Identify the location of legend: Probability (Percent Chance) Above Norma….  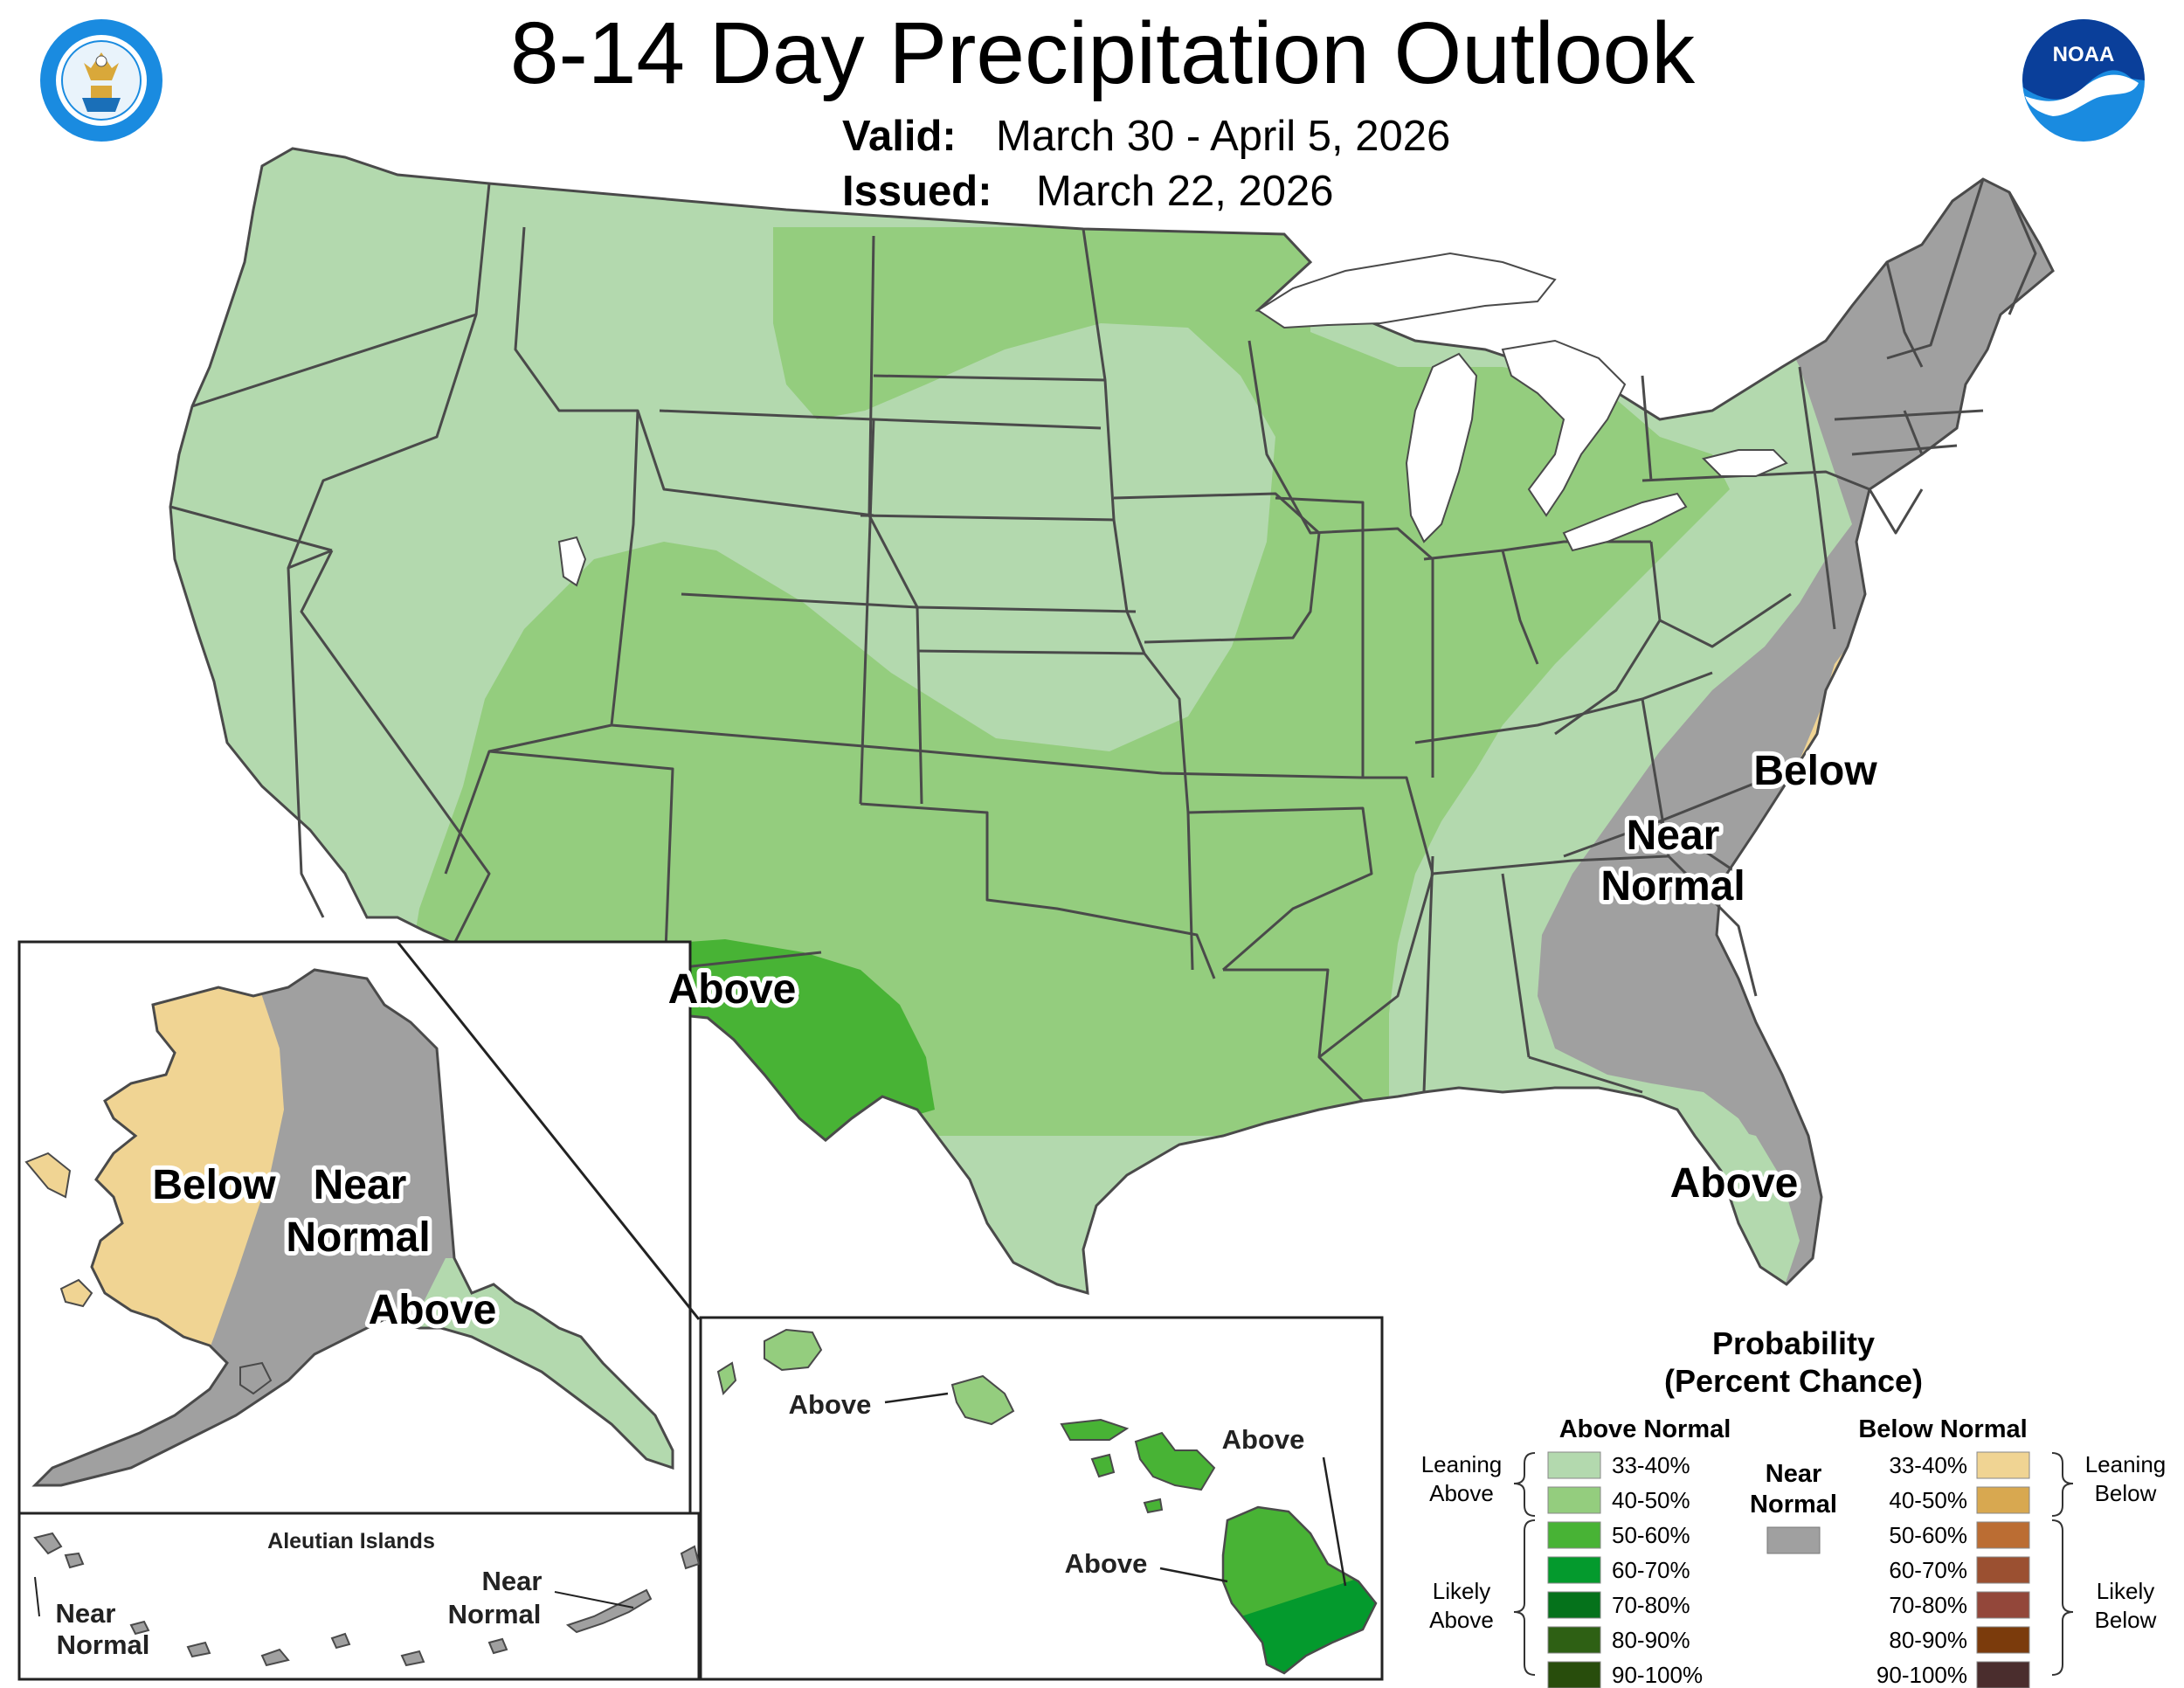
(1794, 1506).